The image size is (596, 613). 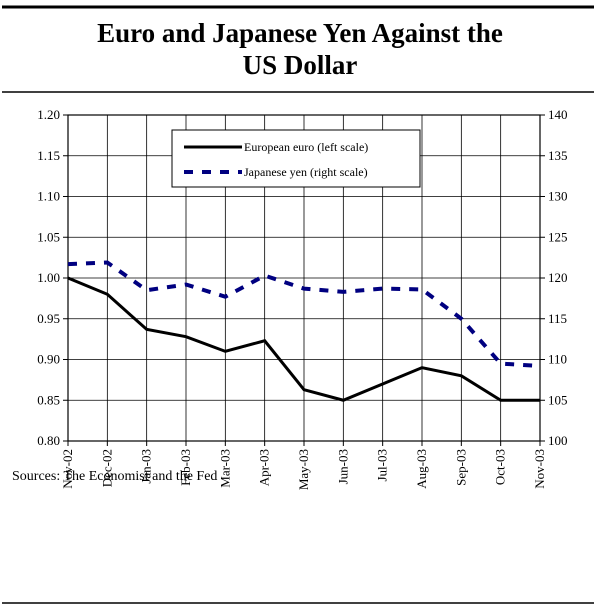 I want to click on x-tick-label: Feb-03, so click(x=185, y=467).